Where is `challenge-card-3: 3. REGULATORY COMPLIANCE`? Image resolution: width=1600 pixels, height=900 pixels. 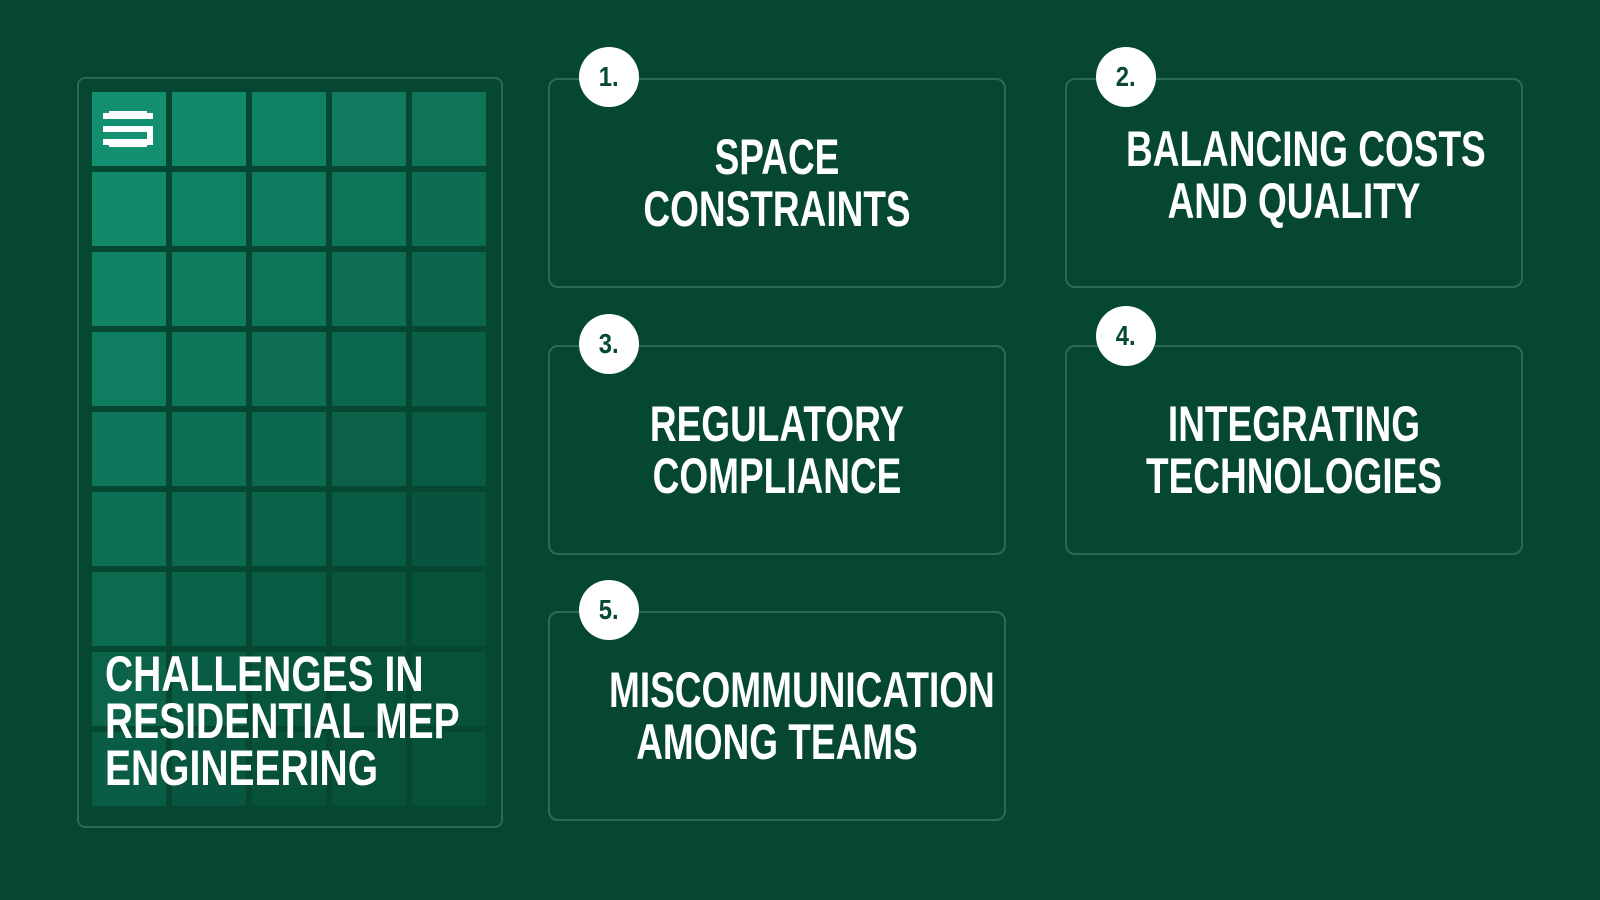
challenge-card-3: 3. REGULATORY COMPLIANCE is located at coordinates (777, 434).